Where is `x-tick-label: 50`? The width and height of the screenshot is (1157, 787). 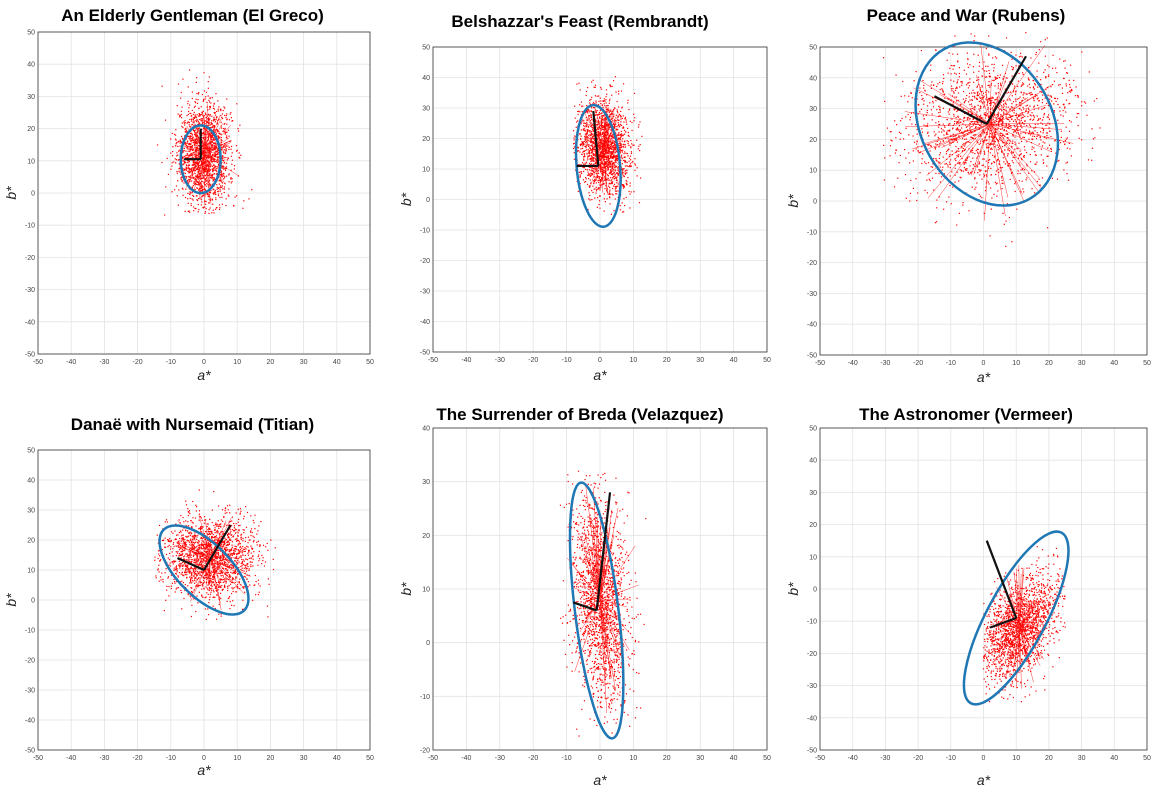
x-tick-label: 50 is located at coordinates (370, 362).